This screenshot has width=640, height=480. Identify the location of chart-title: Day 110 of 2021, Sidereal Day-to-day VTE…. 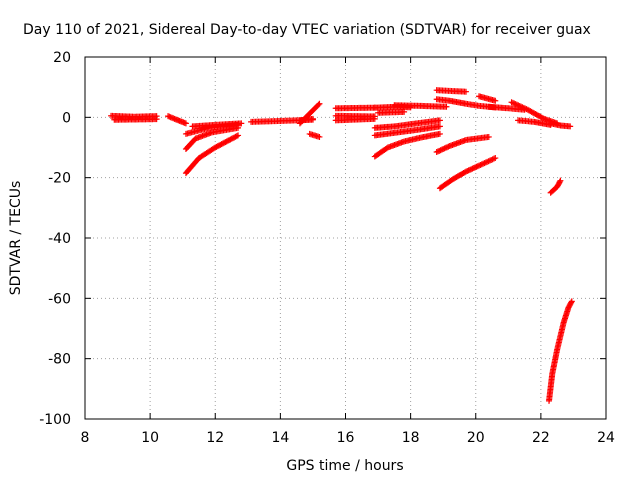
(307, 30).